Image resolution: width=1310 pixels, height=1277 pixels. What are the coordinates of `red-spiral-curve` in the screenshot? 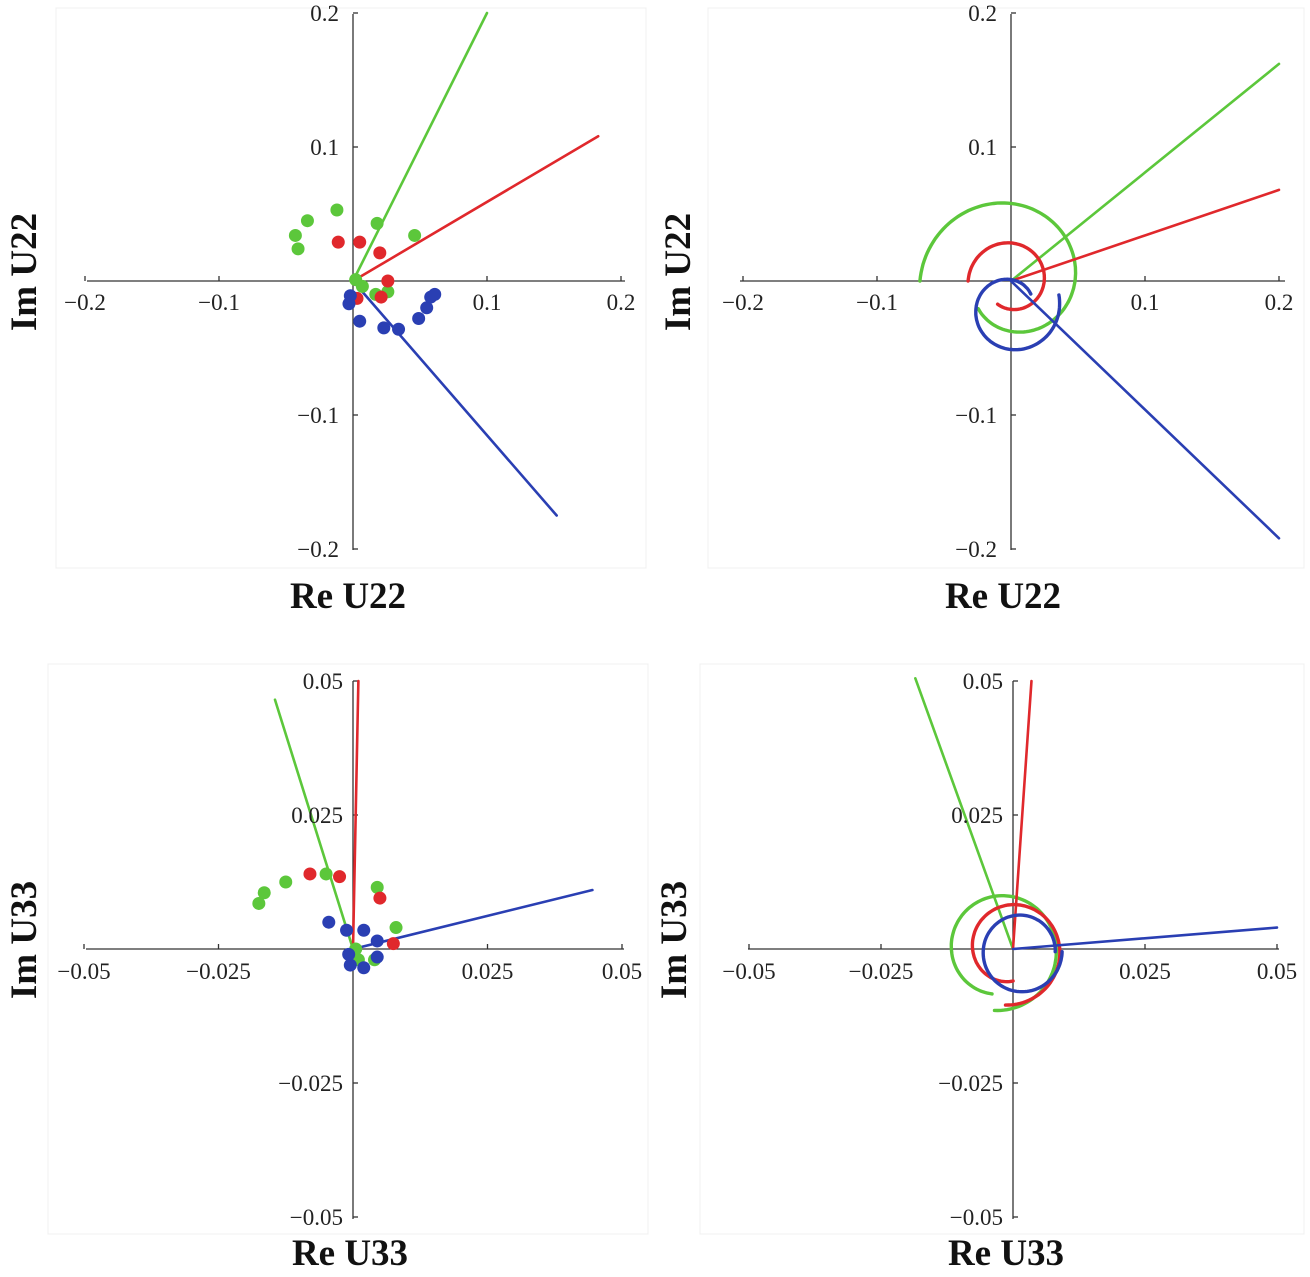 It's located at (1006, 276).